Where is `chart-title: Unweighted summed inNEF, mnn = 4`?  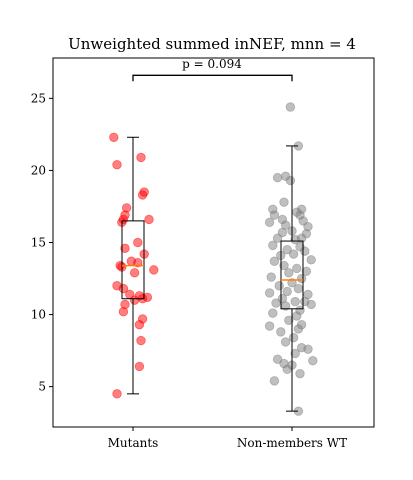
chart-title: Unweighted summed inNEF, mnn = 4 is located at coordinates (212, 44).